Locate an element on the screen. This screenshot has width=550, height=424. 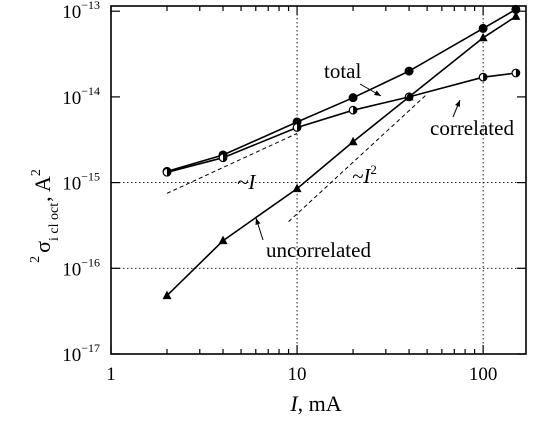
y-tick-label-exp: −14 is located at coordinates (90, 91).